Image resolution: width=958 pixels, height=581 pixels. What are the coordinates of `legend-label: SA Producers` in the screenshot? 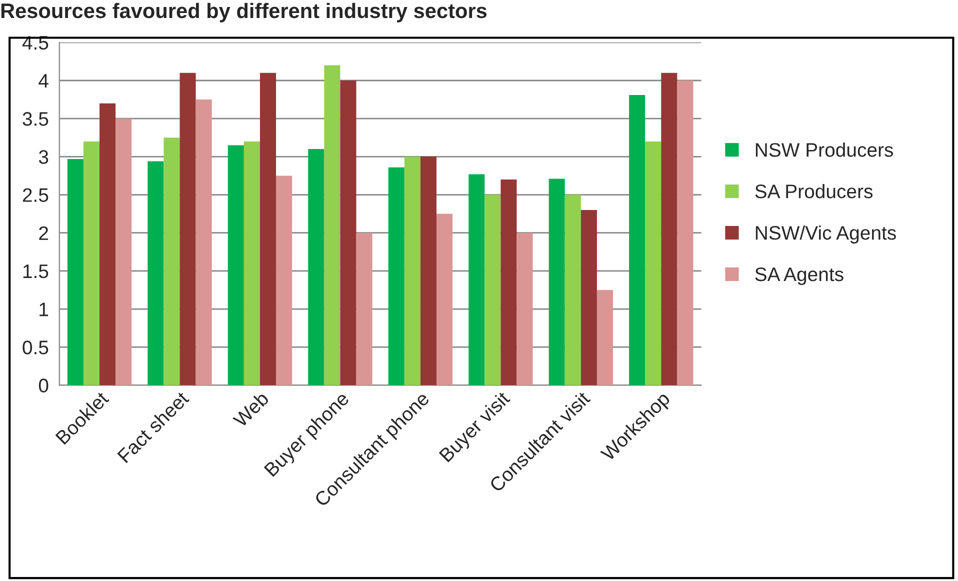 It's located at (814, 191).